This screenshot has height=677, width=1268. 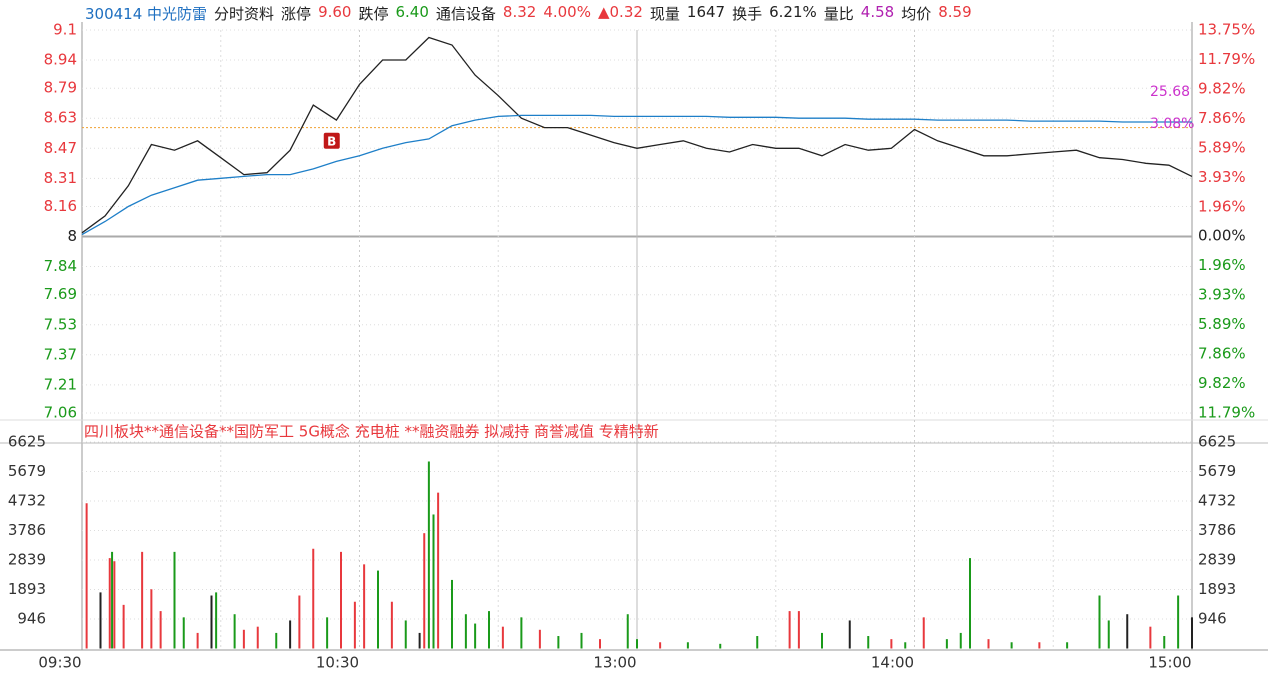 What do you see at coordinates (620, 12) in the screenshot?
I see `header-item: ▲0.32` at bounding box center [620, 12].